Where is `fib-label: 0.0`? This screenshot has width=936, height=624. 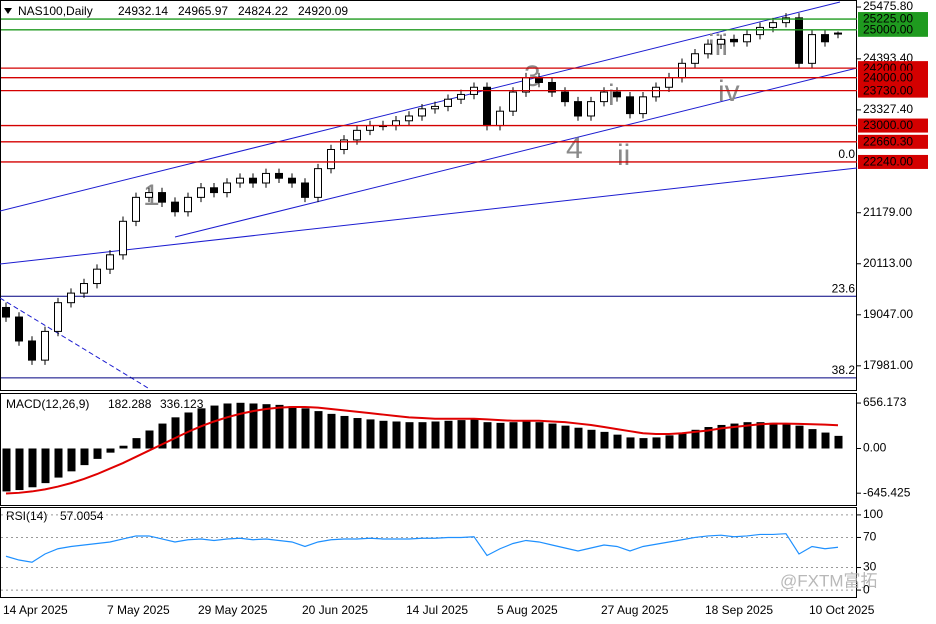 fib-label: 0.0 is located at coordinates (846, 154).